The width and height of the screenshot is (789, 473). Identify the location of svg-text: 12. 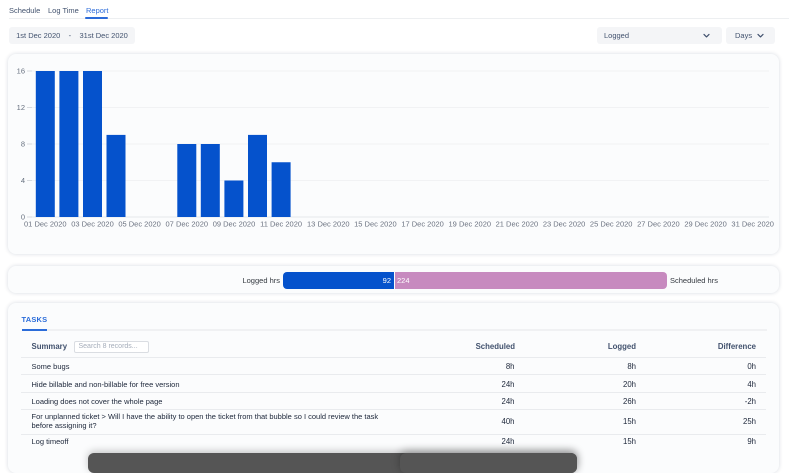
(21, 107).